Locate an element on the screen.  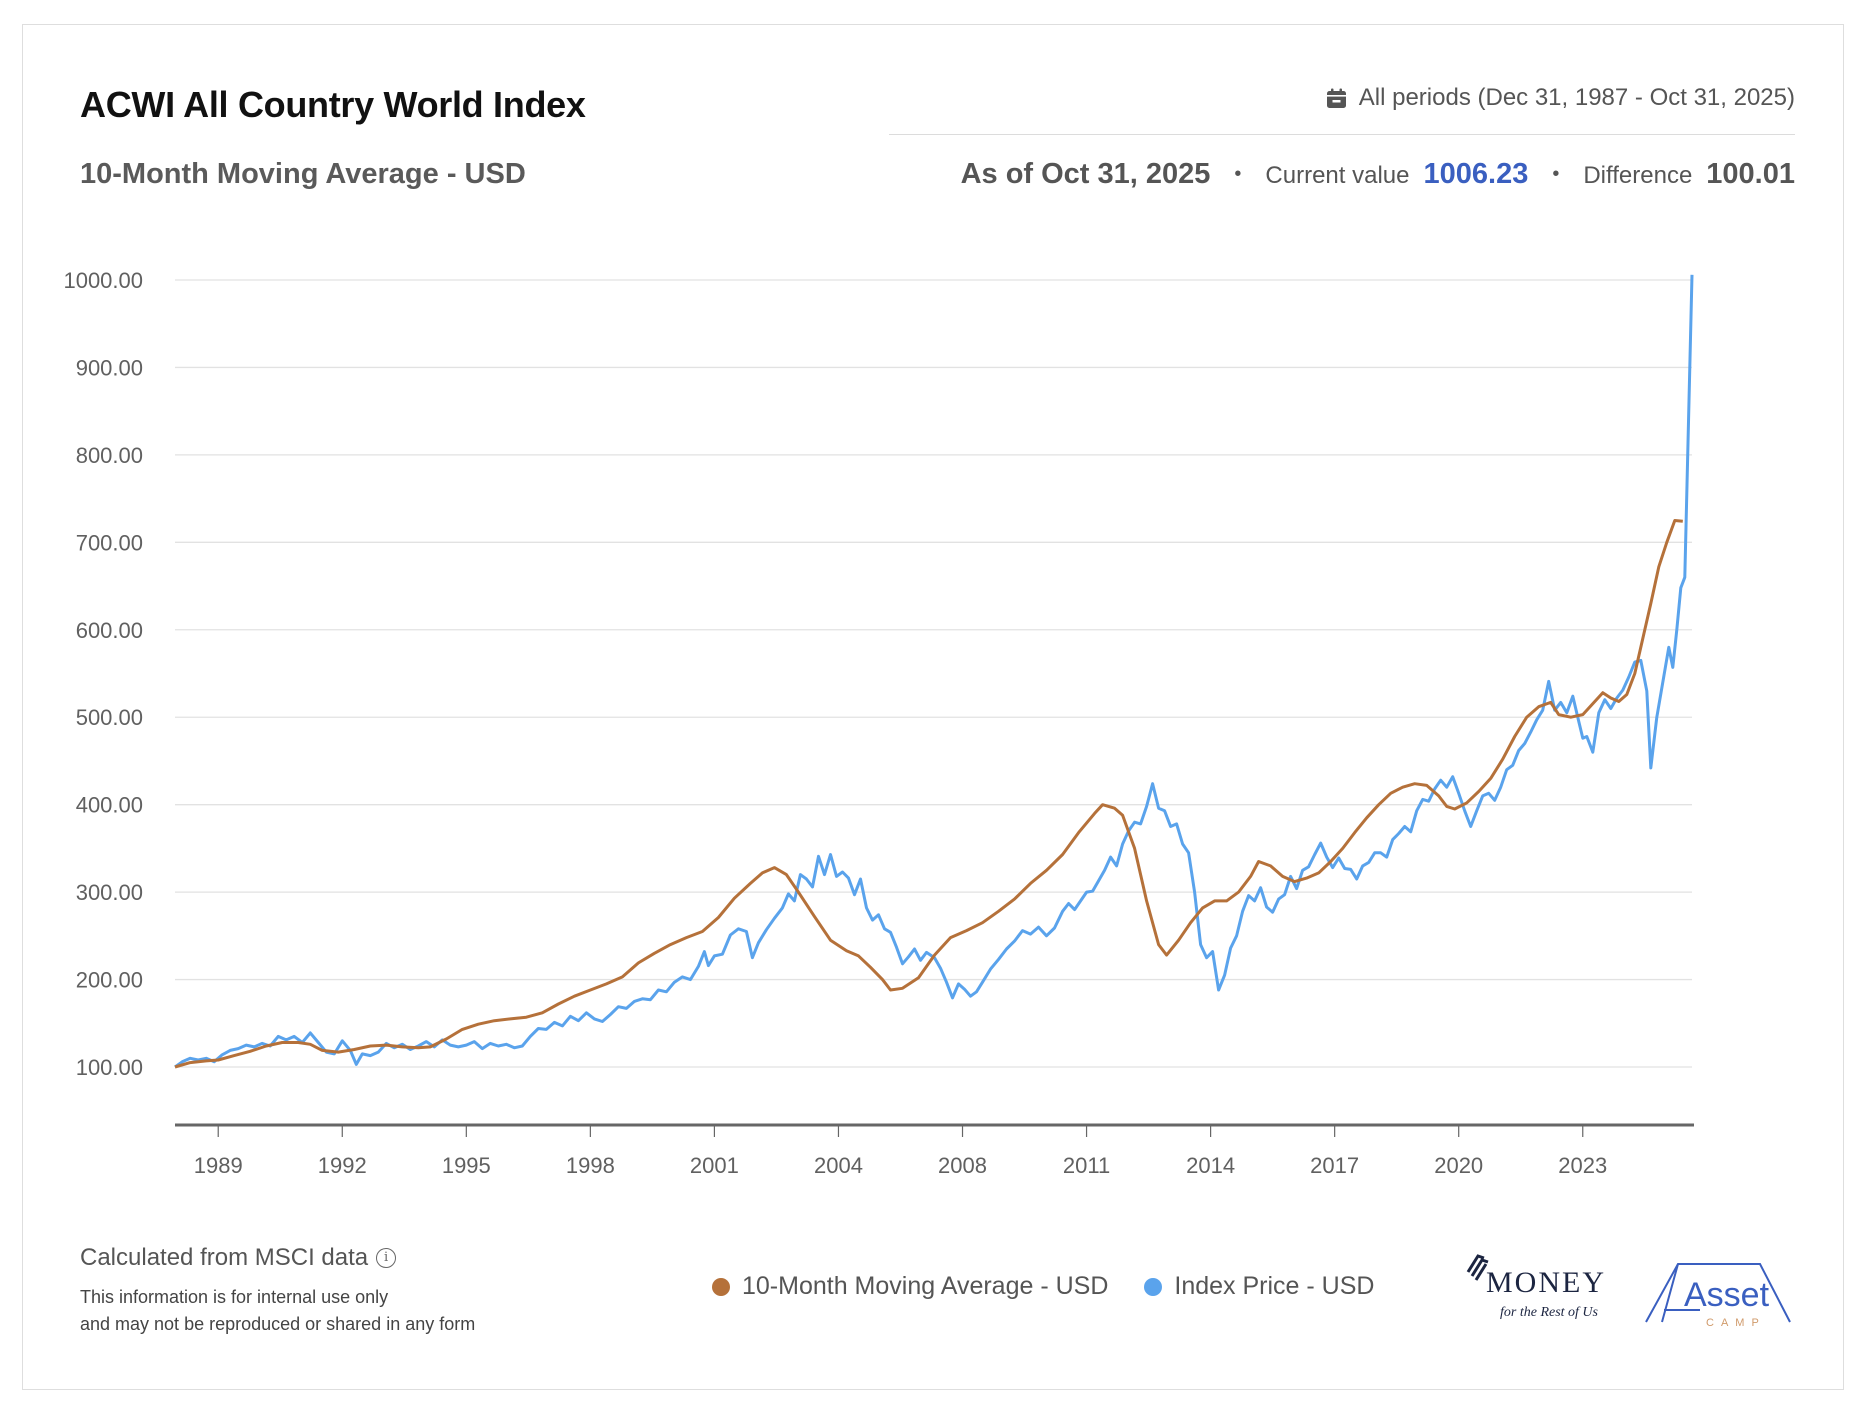
x-tick-label: 2004 is located at coordinates (838, 1165).